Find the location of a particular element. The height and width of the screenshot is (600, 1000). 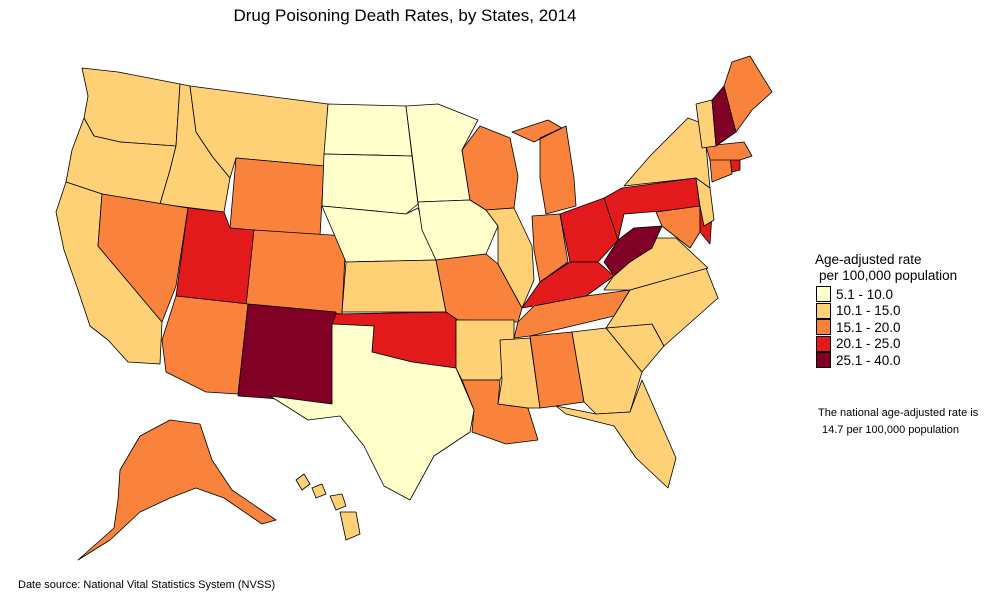

legend-label: 20.1 - 25.0 is located at coordinates (868, 344).